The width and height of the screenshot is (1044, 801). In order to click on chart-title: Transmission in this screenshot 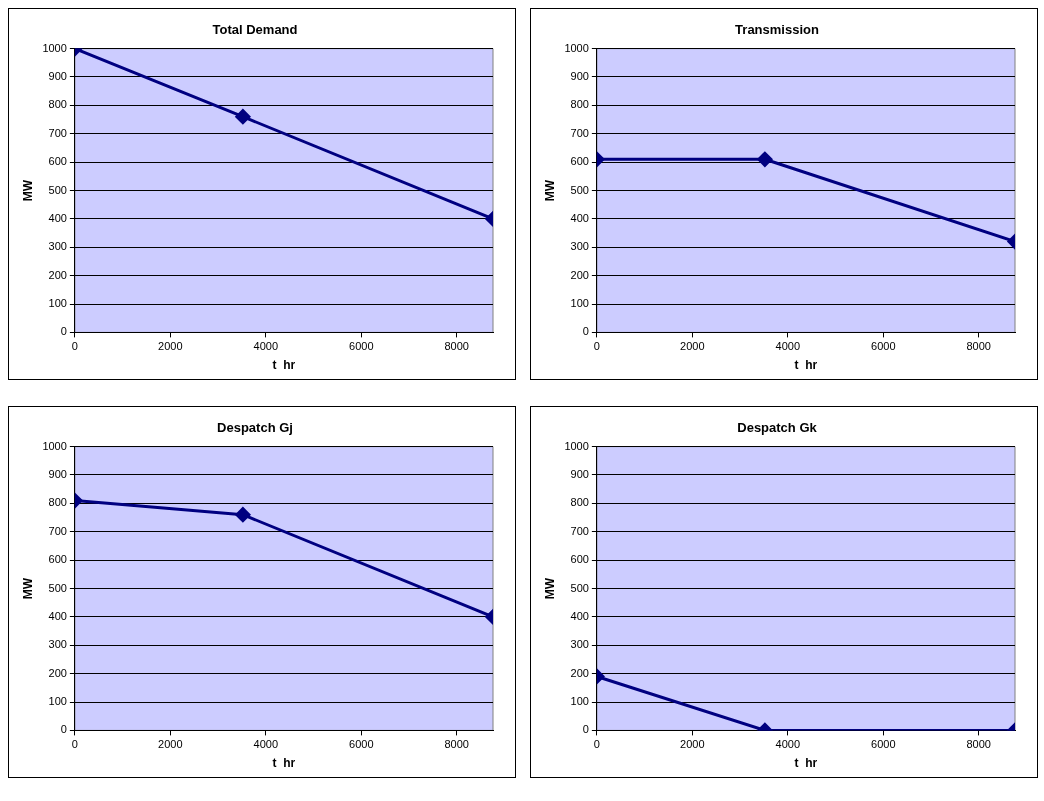, I will do `click(777, 30)`.